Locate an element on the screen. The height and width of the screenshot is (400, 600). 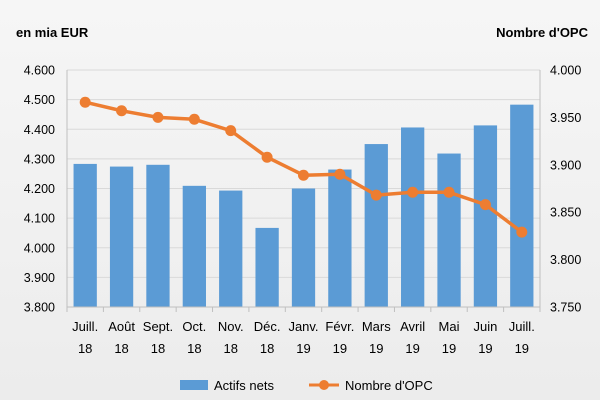
category-label-month: Juin is located at coordinates (485, 326).